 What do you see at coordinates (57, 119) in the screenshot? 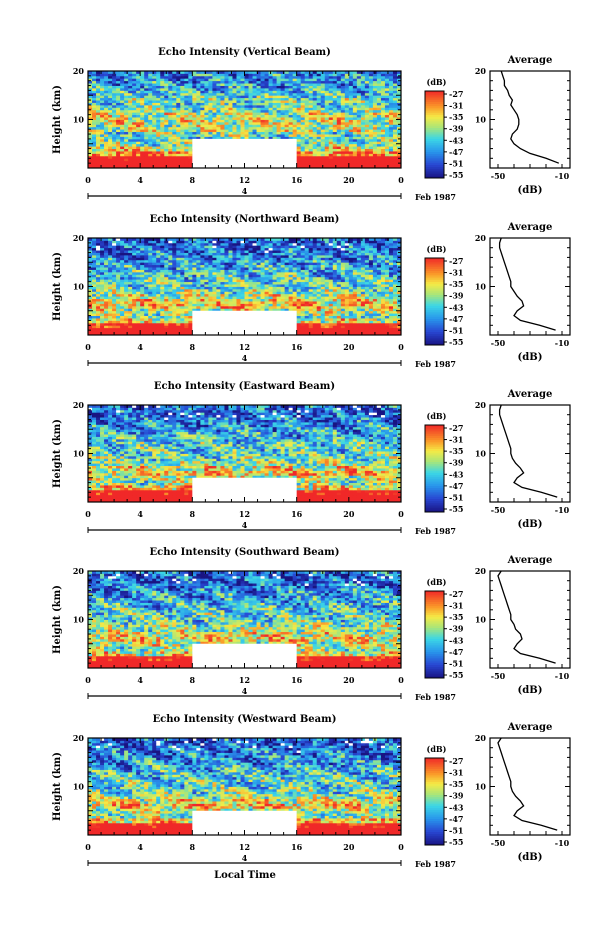
I see `y-axis-label-vertical: Height (km)` at bounding box center [57, 119].